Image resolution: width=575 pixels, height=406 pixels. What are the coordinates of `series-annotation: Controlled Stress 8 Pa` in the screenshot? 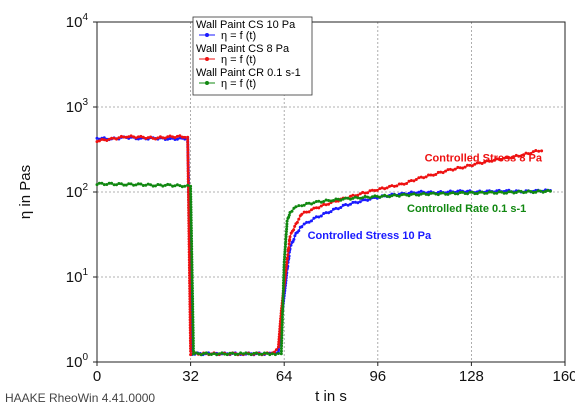 It's located at (484, 158).